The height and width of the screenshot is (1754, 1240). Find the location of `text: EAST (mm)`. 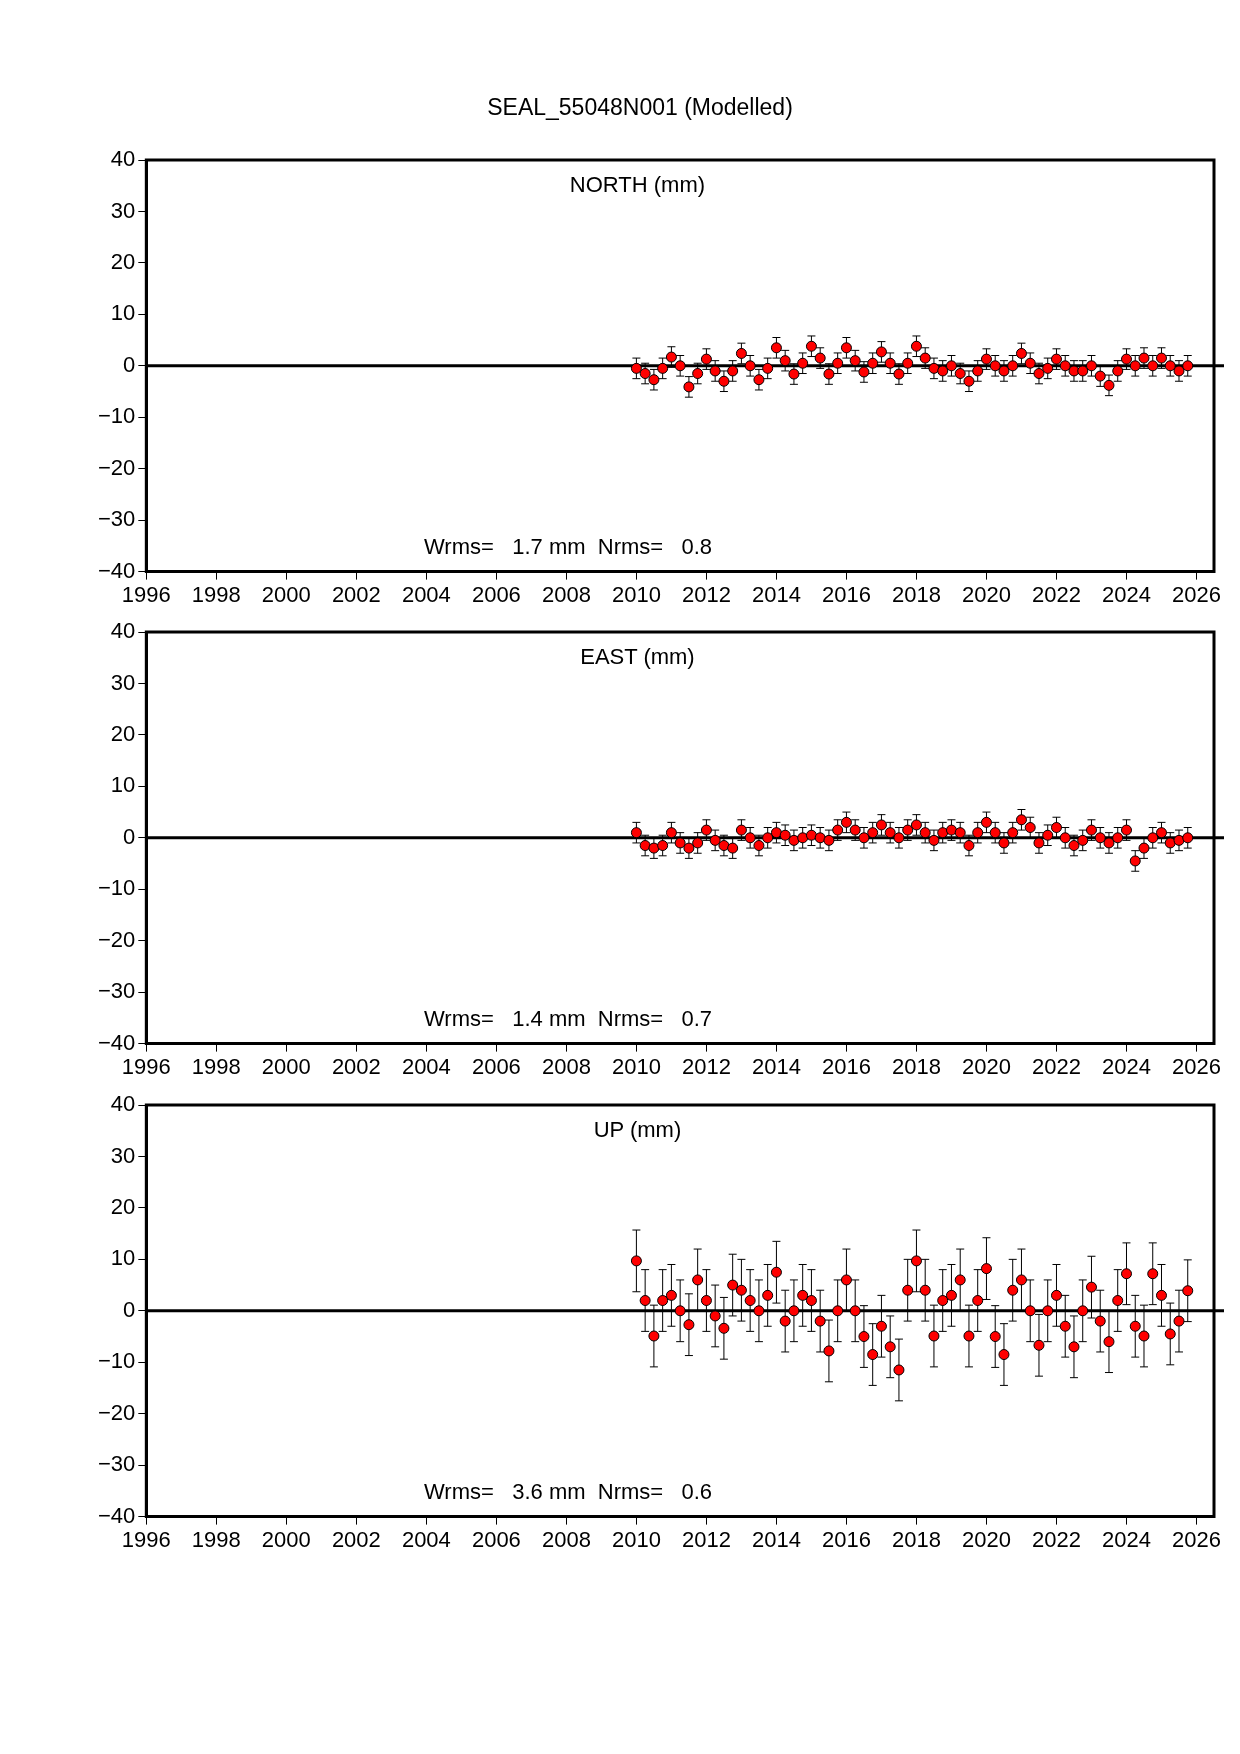

text: EAST (mm) is located at coordinates (637, 657).